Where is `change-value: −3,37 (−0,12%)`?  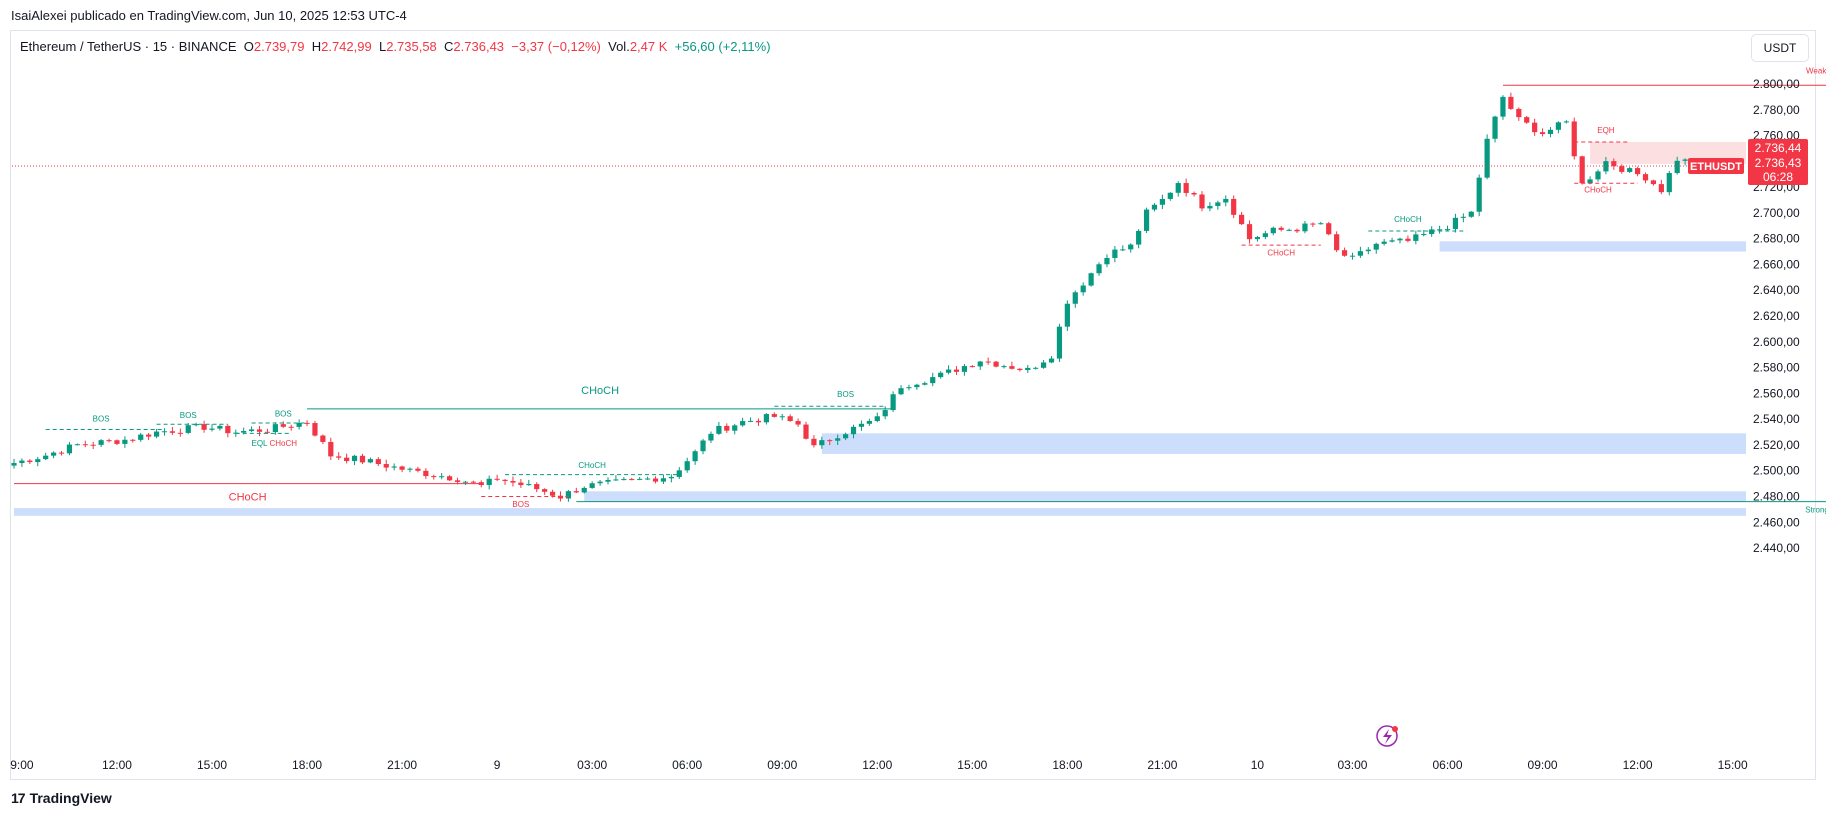 change-value: −3,37 (−0,12%) is located at coordinates (556, 46).